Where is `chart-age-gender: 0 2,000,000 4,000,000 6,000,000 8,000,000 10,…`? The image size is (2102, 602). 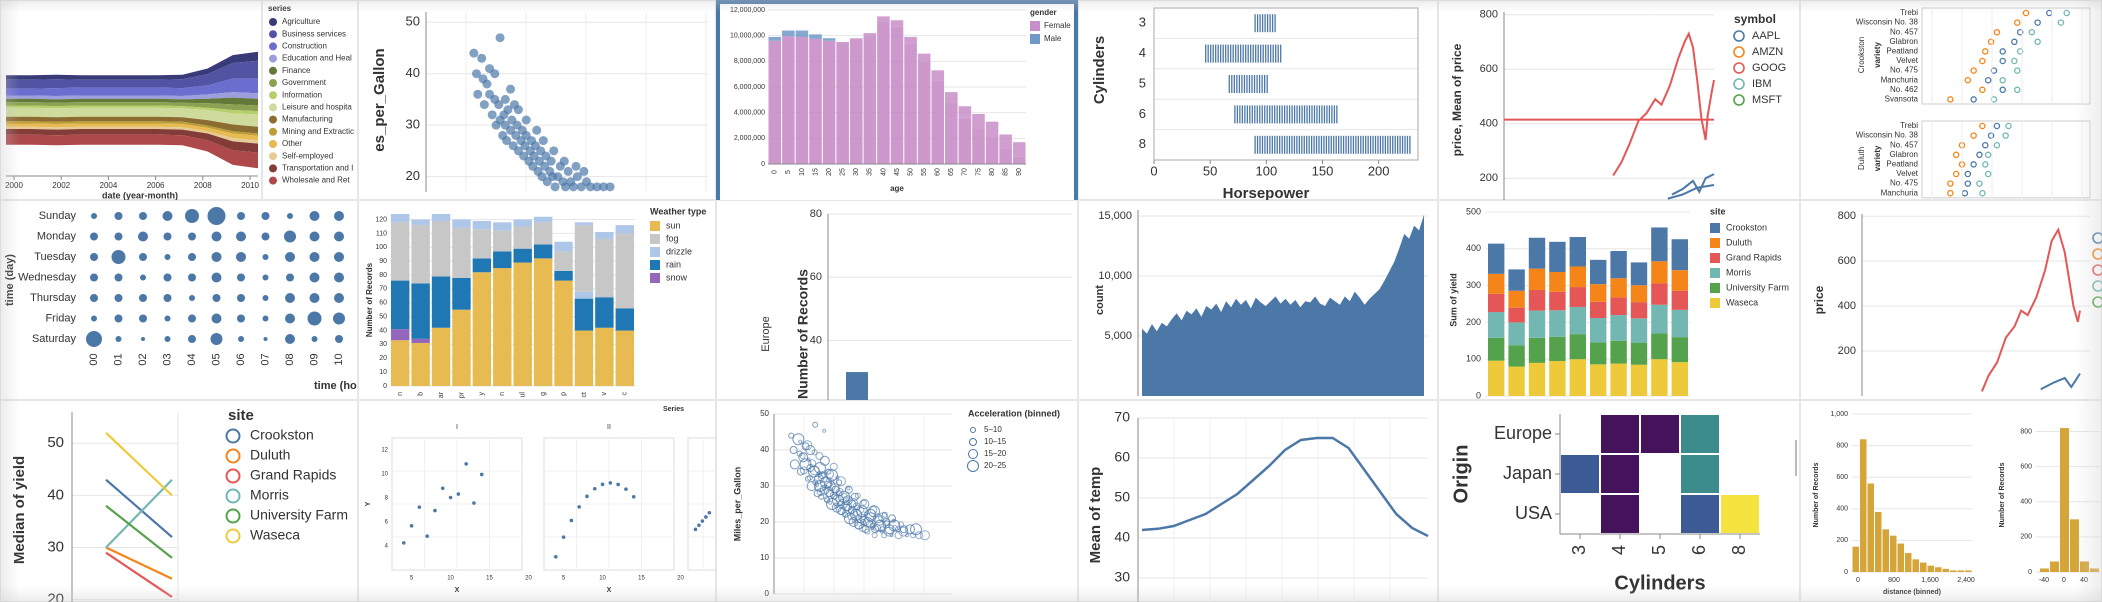
chart-age-gender: 0 2,000,000 4,000,000 6,000,000 8,000,000 10,… is located at coordinates (897, 102).